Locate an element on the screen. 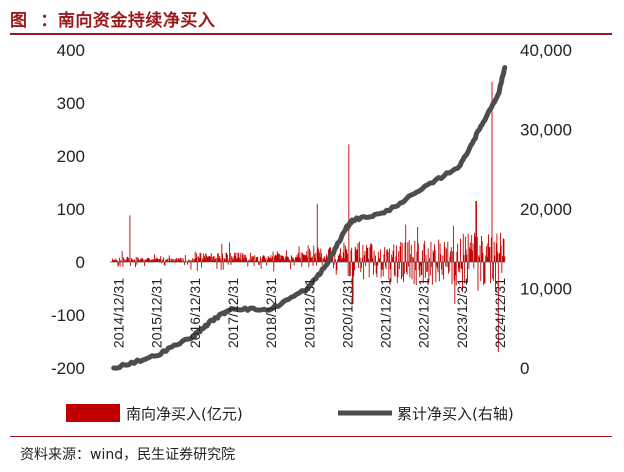 The image size is (624, 472). left-axis: 400 300 200 100 0 -100 -200 is located at coordinates (68, 209).